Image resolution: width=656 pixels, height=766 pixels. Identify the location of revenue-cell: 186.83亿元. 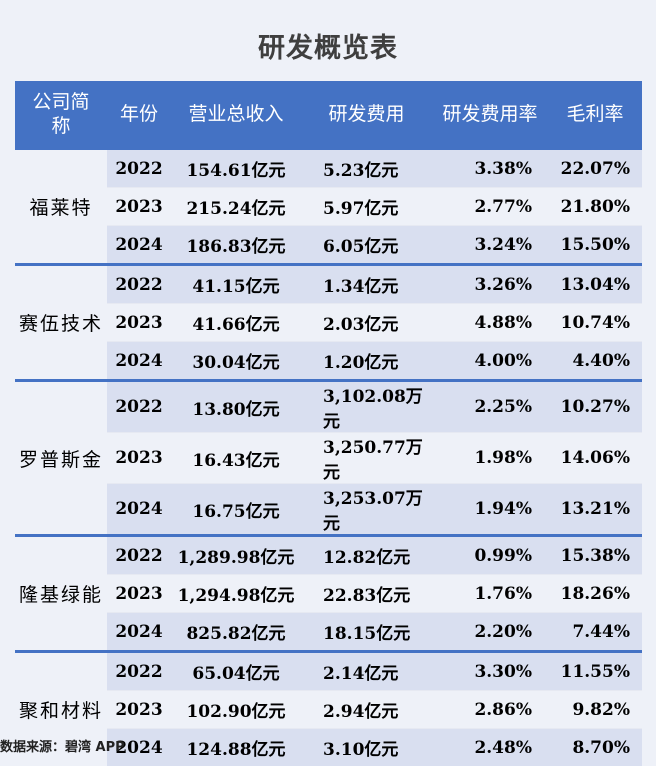
(236, 245).